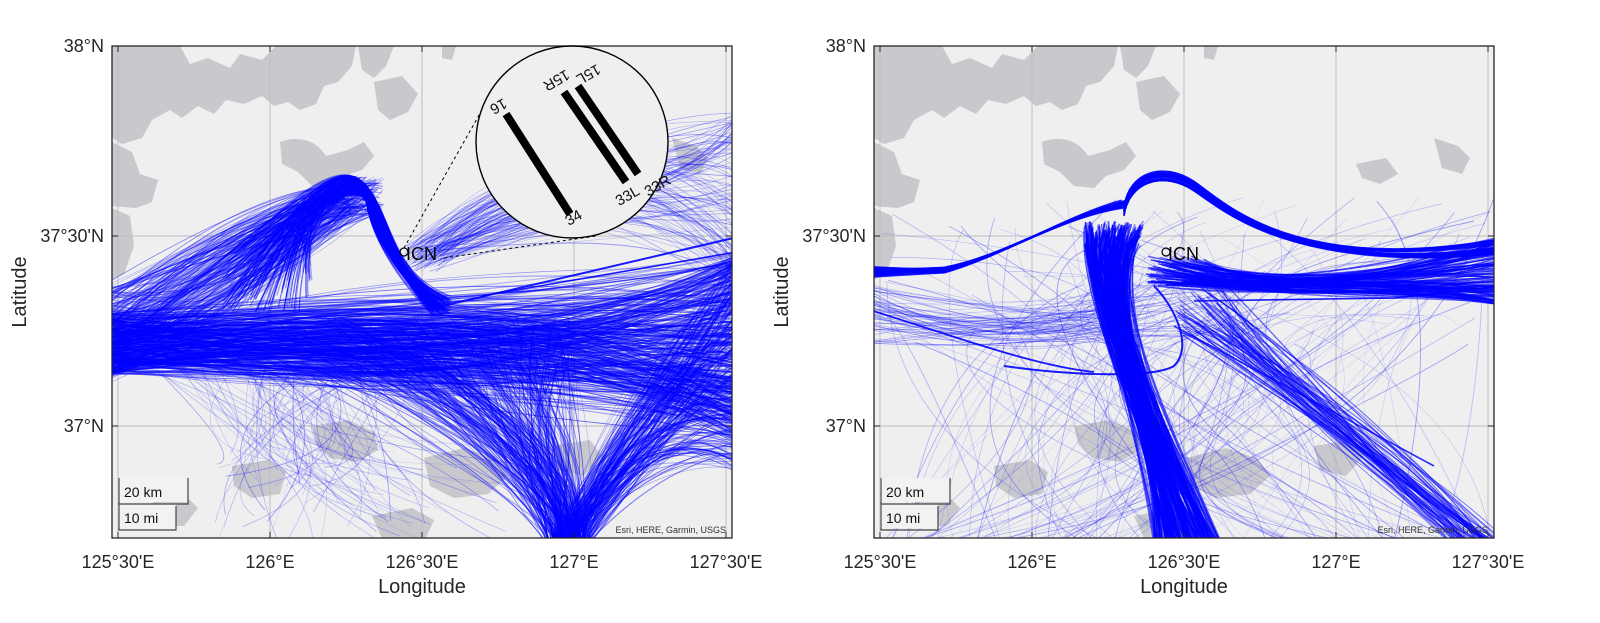 This screenshot has width=1600, height=623. I want to click on x-axis-label: Longitude, so click(422, 587).